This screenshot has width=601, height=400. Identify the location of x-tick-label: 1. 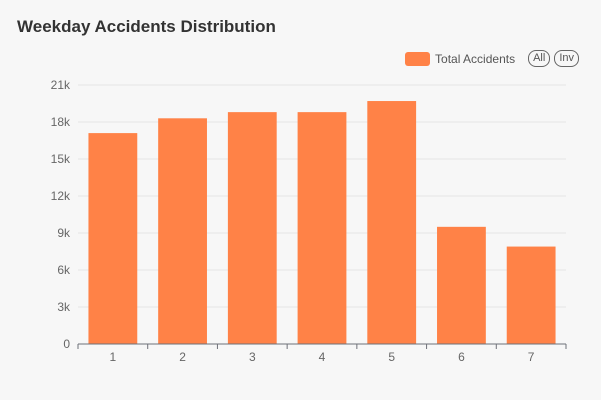
(113, 357).